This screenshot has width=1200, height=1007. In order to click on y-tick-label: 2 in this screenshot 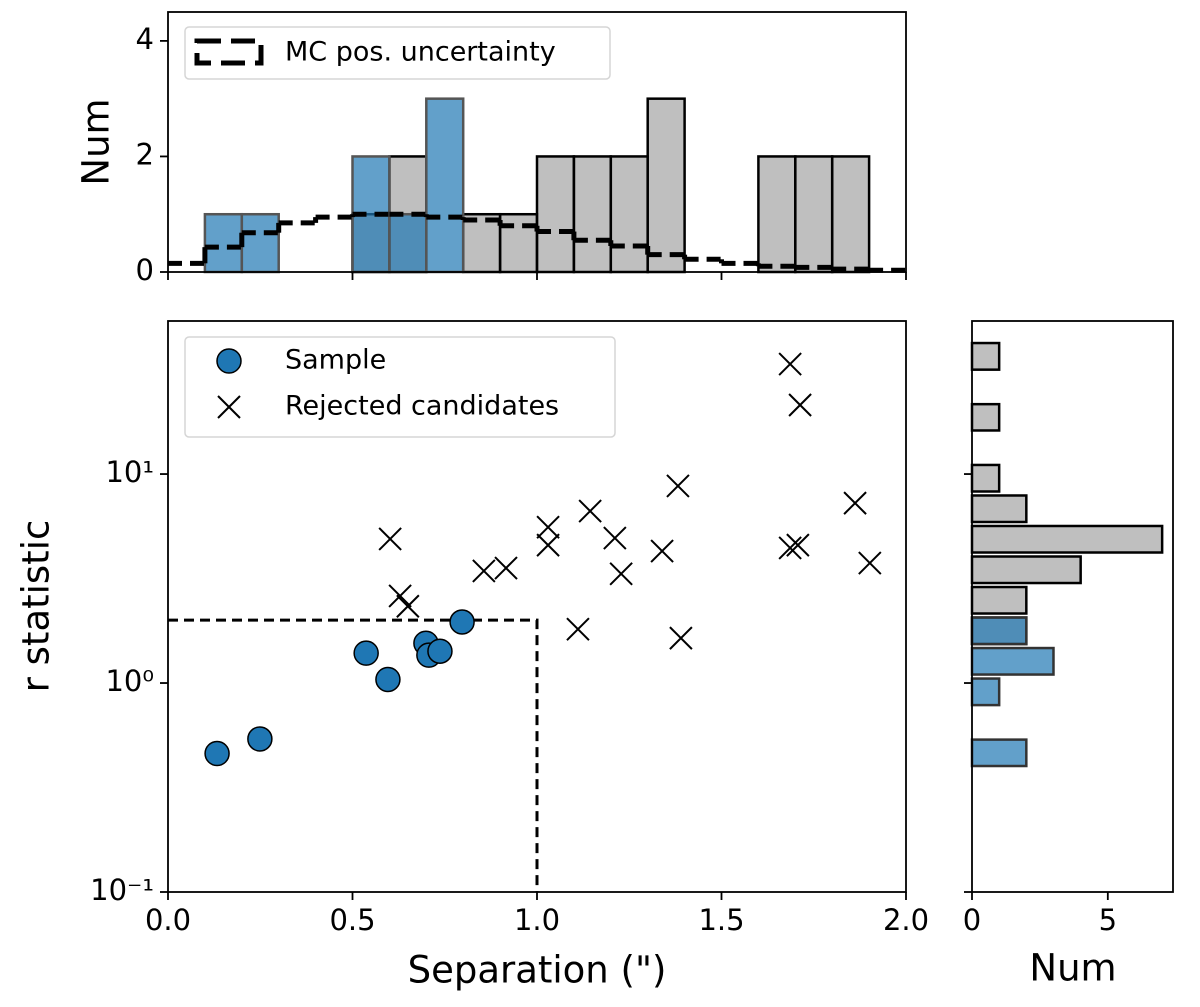, I will do `click(145, 154)`.